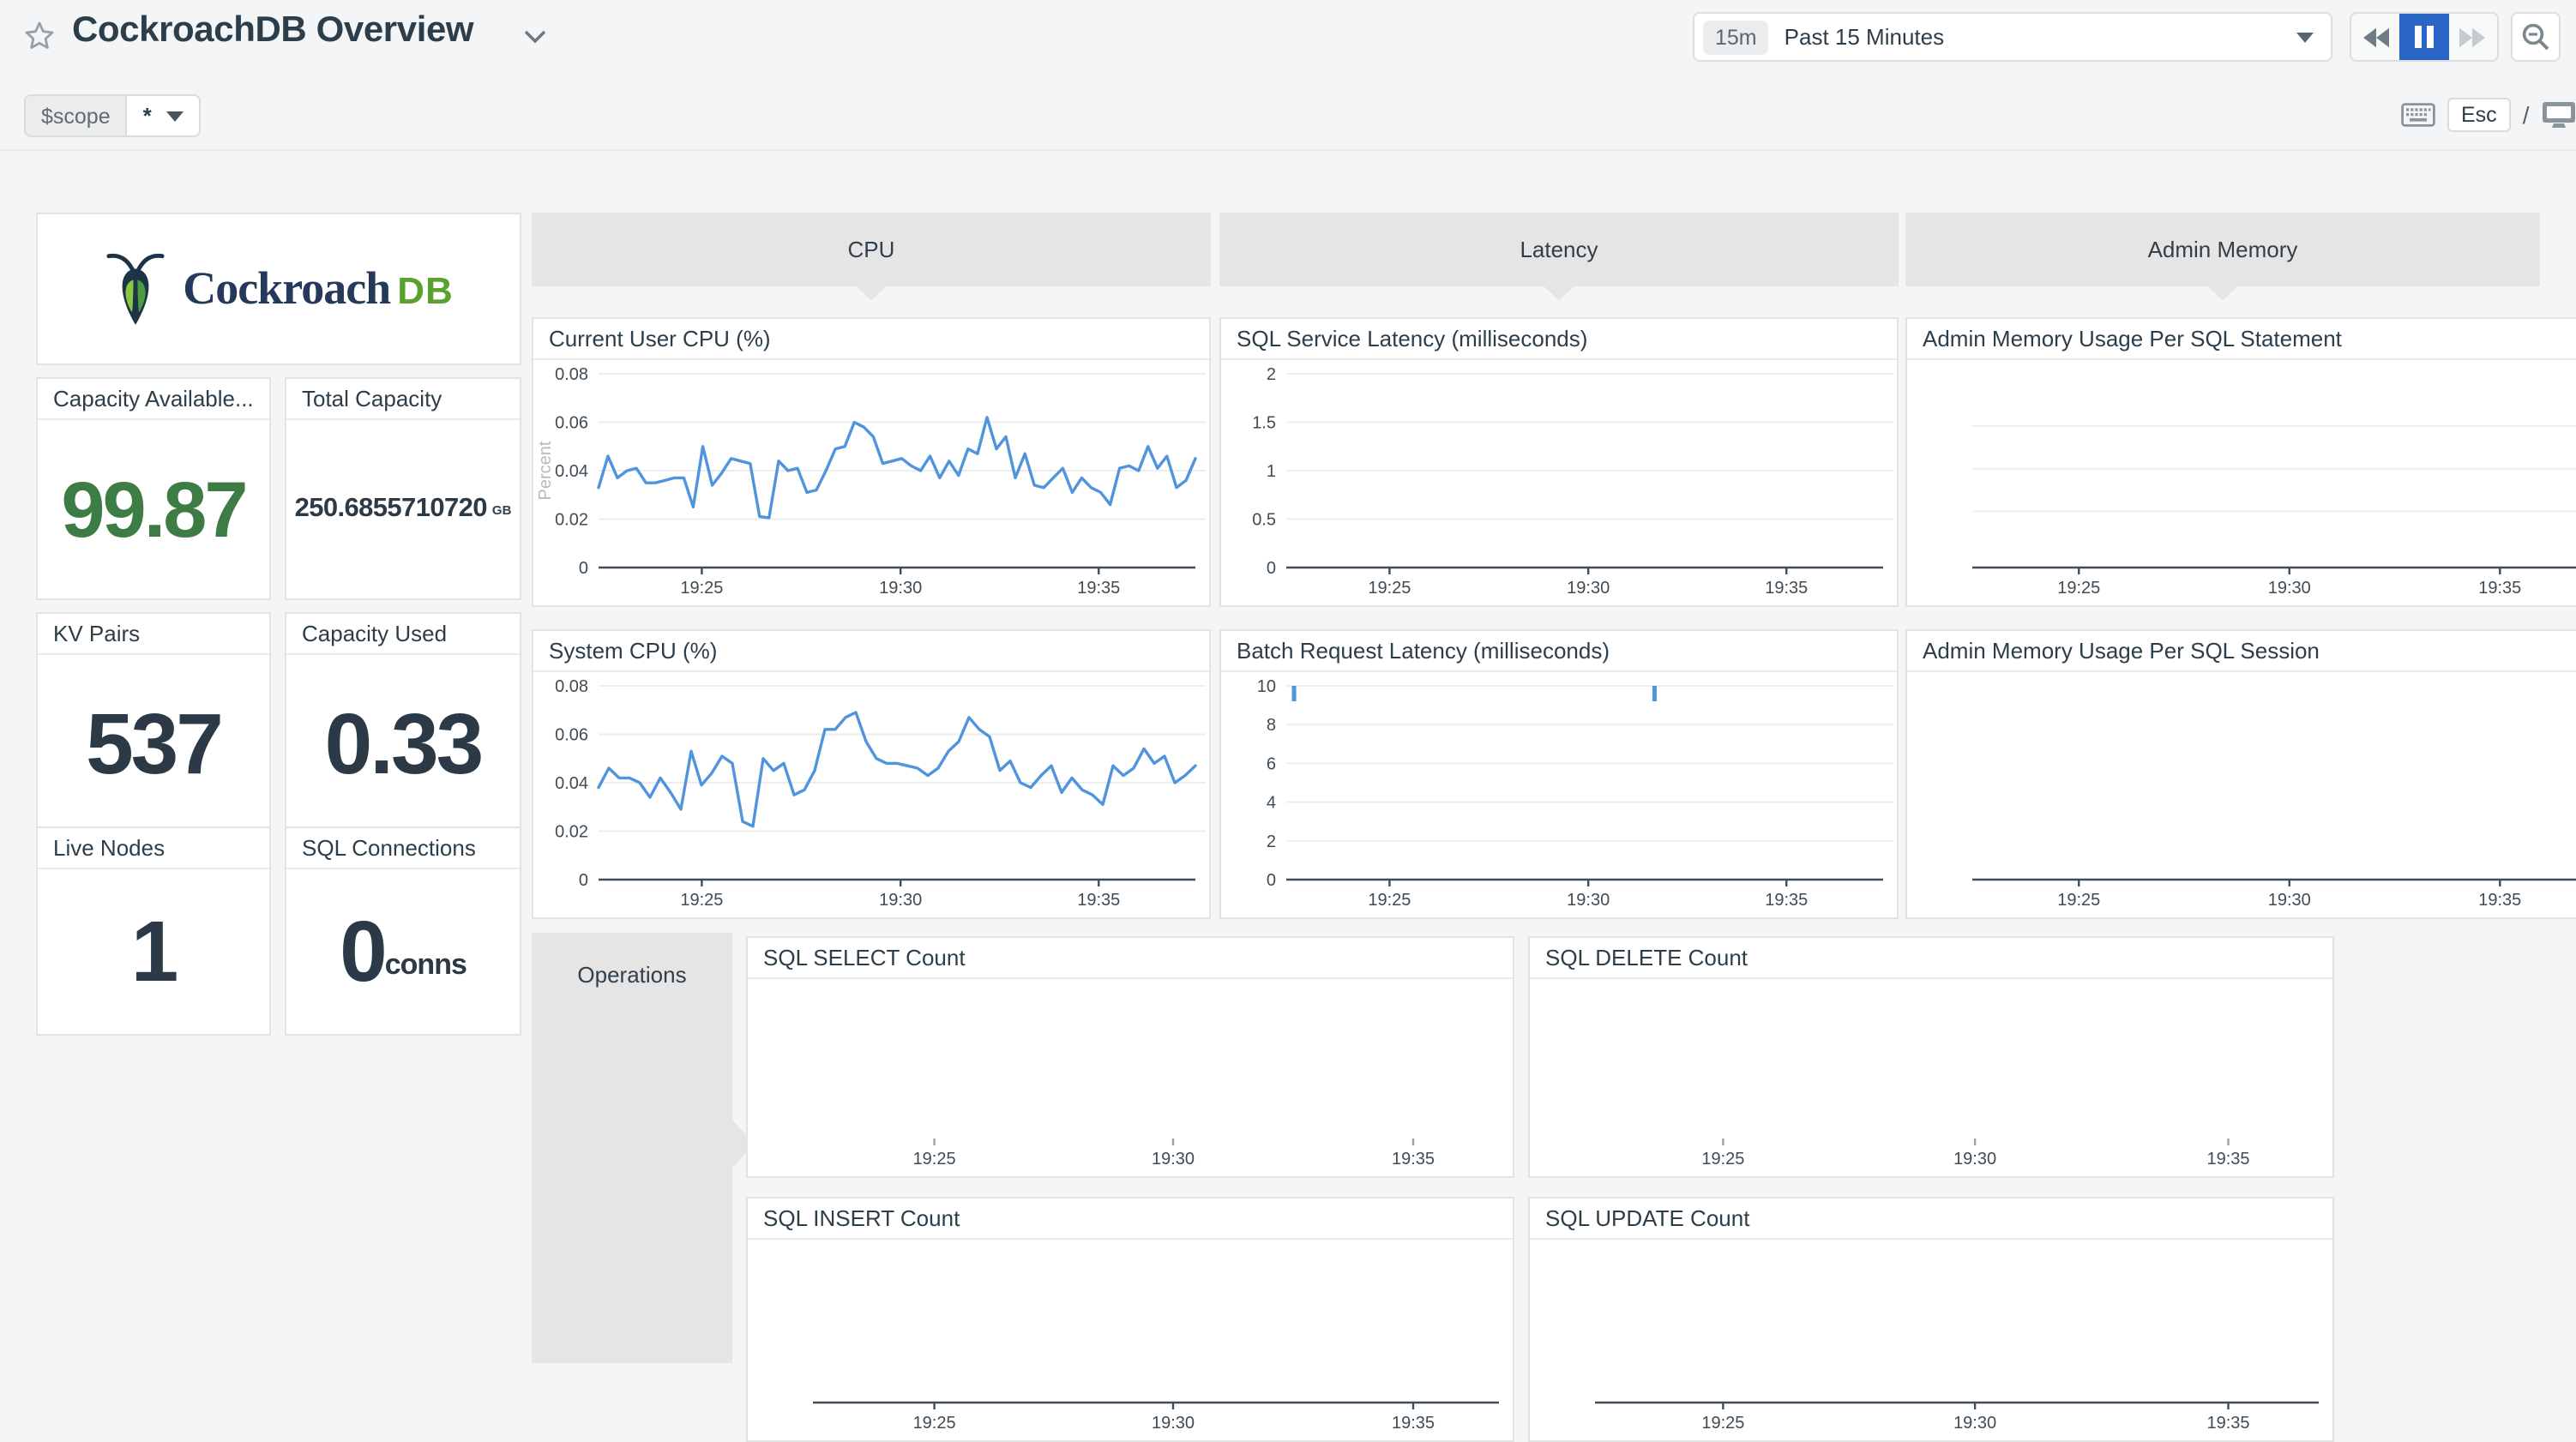 The width and height of the screenshot is (2576, 1442). I want to click on stat-unit: conns, so click(425, 964).